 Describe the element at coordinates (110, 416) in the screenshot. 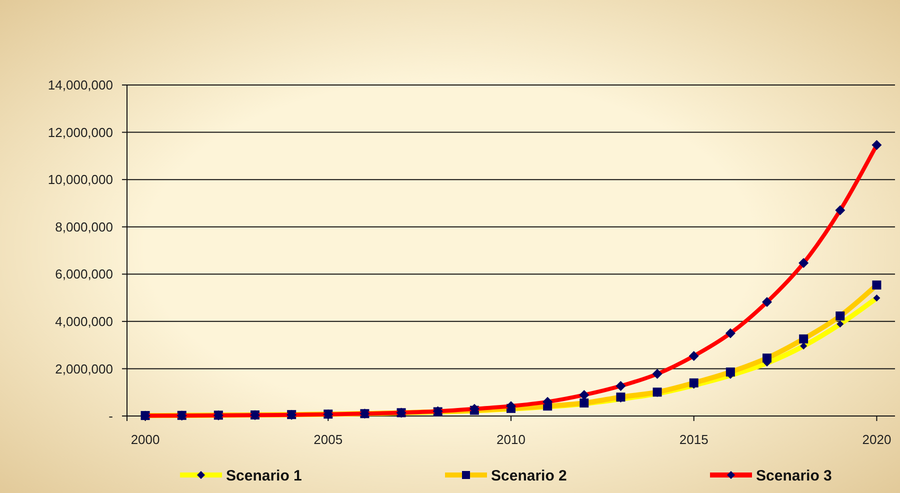

I see `y-tick-label: -` at that location.